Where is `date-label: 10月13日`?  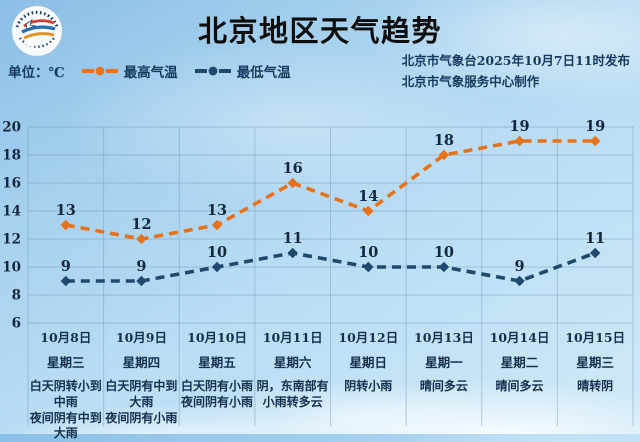
date-label: 10月13日 is located at coordinates (444, 337).